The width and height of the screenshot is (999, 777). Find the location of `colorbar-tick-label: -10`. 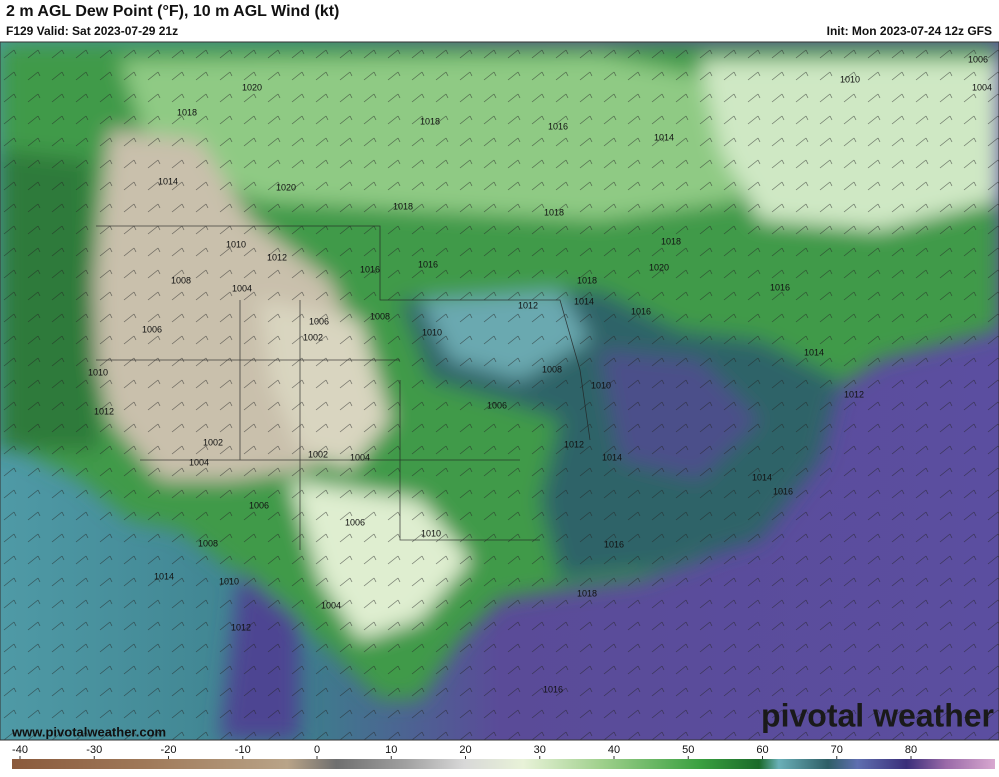

colorbar-tick-label: -10 is located at coordinates (243, 750).